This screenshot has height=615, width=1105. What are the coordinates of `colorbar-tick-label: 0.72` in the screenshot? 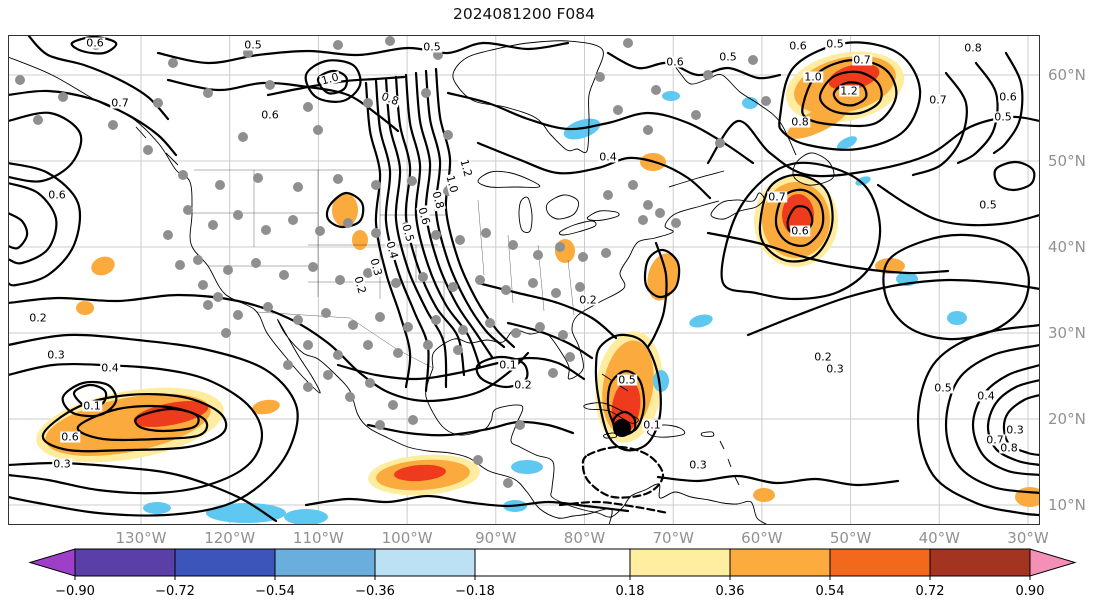 It's located at (930, 591).